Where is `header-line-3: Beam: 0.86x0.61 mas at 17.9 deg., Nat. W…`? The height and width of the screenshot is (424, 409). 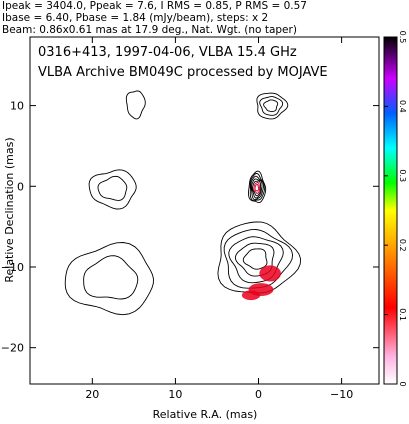 header-line-3: Beam: 0.86x0.61 mas at 17.9 deg., Nat. W… is located at coordinates (149, 30).